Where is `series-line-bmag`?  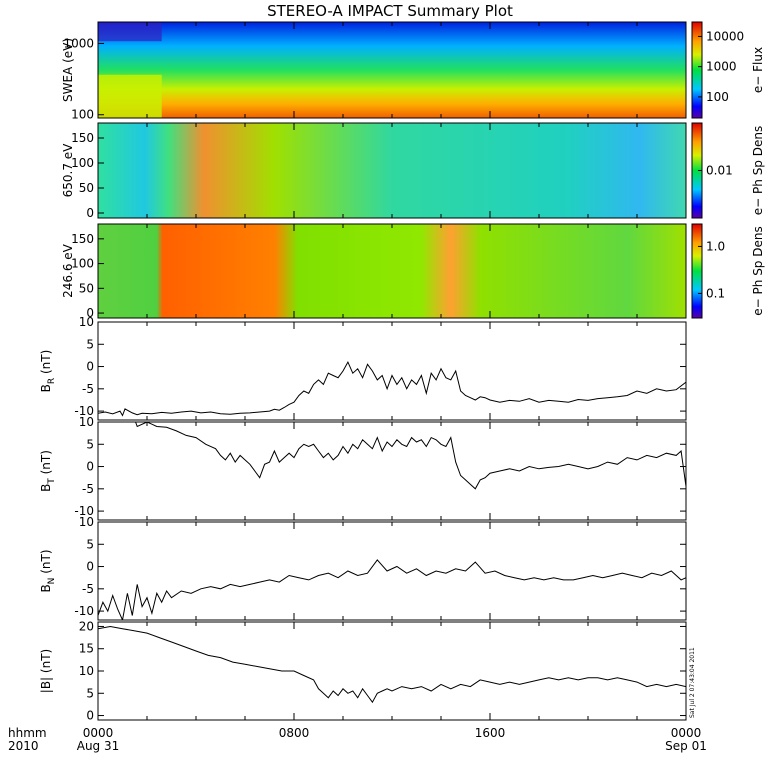
series-line-bmag is located at coordinates (392, 664).